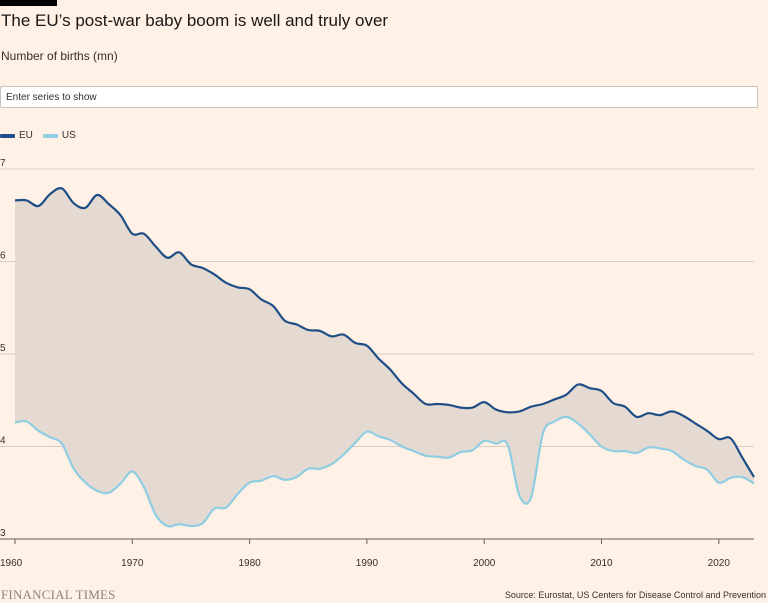  What do you see at coordinates (59, 135) in the screenshot?
I see `legend-item-us: US` at bounding box center [59, 135].